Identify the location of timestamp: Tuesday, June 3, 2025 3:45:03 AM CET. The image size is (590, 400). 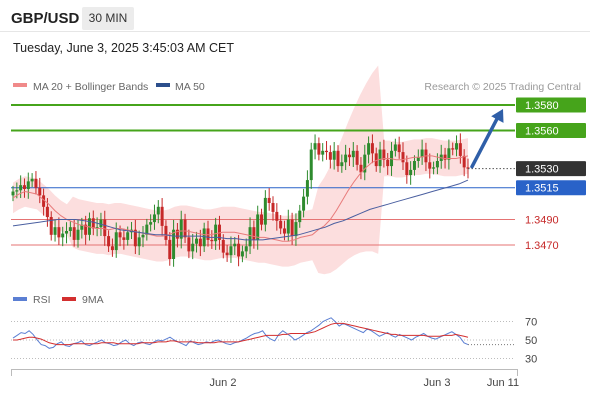
(123, 48).